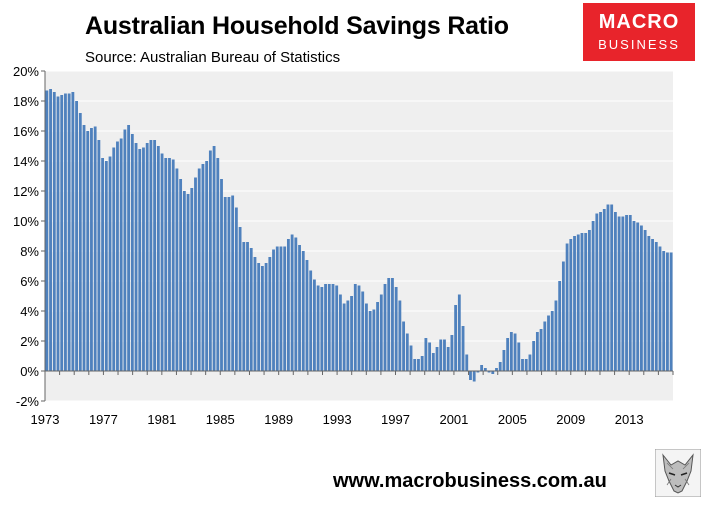 This screenshot has height=508, width=710. What do you see at coordinates (629, 419) in the screenshot?
I see `x-tick-label: 2013` at bounding box center [629, 419].